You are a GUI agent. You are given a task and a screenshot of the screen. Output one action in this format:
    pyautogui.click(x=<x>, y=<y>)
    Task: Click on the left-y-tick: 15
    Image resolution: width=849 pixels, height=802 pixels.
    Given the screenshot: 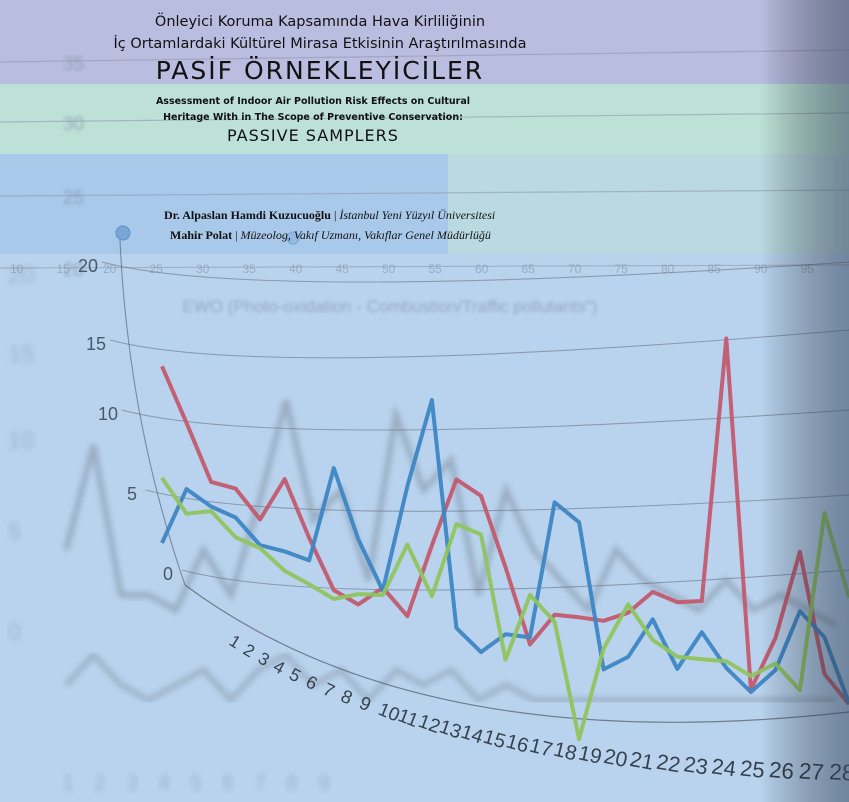 What is the action you would take?
    pyautogui.click(x=21, y=354)
    